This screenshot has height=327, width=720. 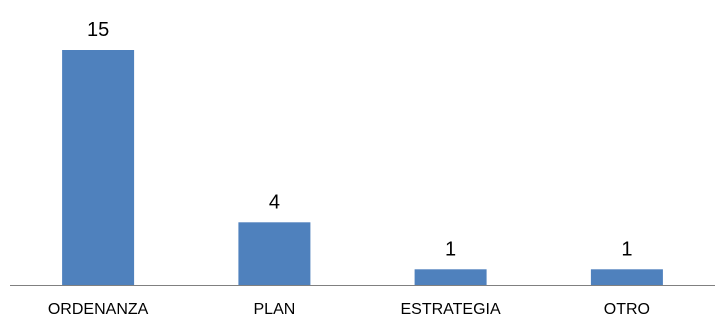 I want to click on category-label-ordenanza: ORDENANZA, so click(x=98, y=309).